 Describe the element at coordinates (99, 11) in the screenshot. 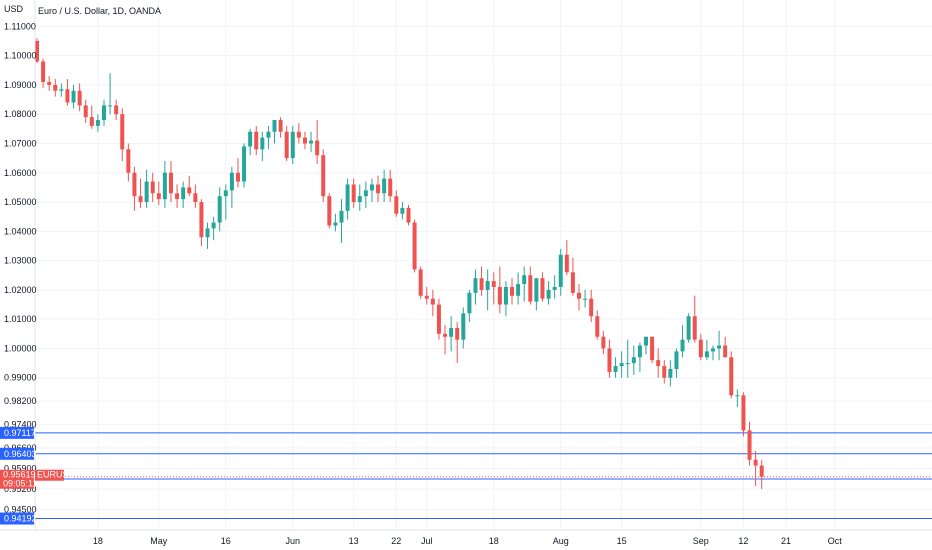

I see `chart-title: Euro / U.S. Dollar, 1D, OANDA` at that location.